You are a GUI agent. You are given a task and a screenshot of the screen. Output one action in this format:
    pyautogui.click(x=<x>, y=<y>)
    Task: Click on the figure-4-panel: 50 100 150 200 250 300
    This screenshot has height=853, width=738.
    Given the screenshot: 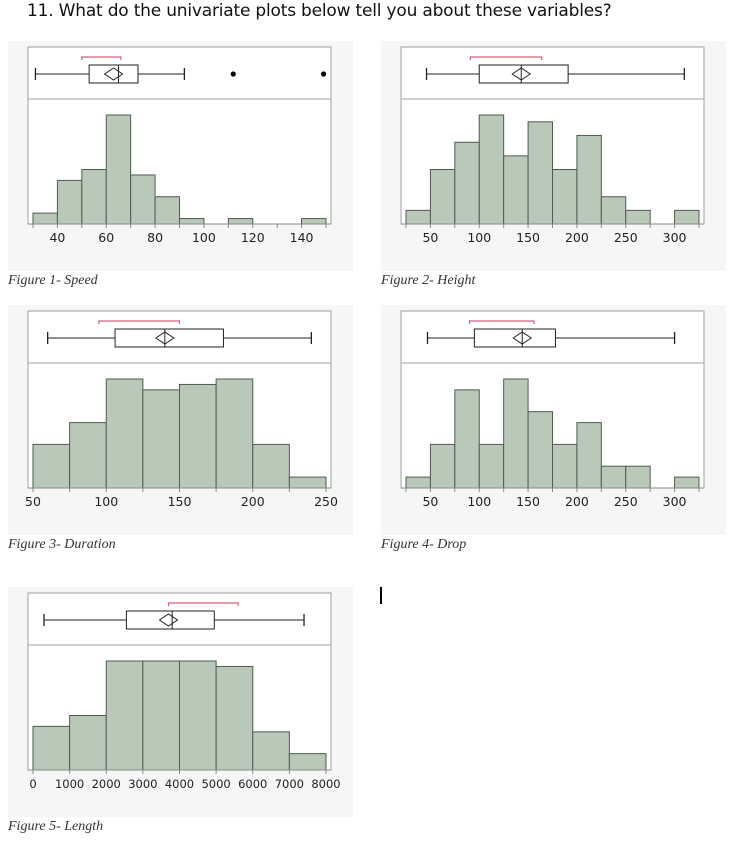 What is the action you would take?
    pyautogui.click(x=553, y=420)
    